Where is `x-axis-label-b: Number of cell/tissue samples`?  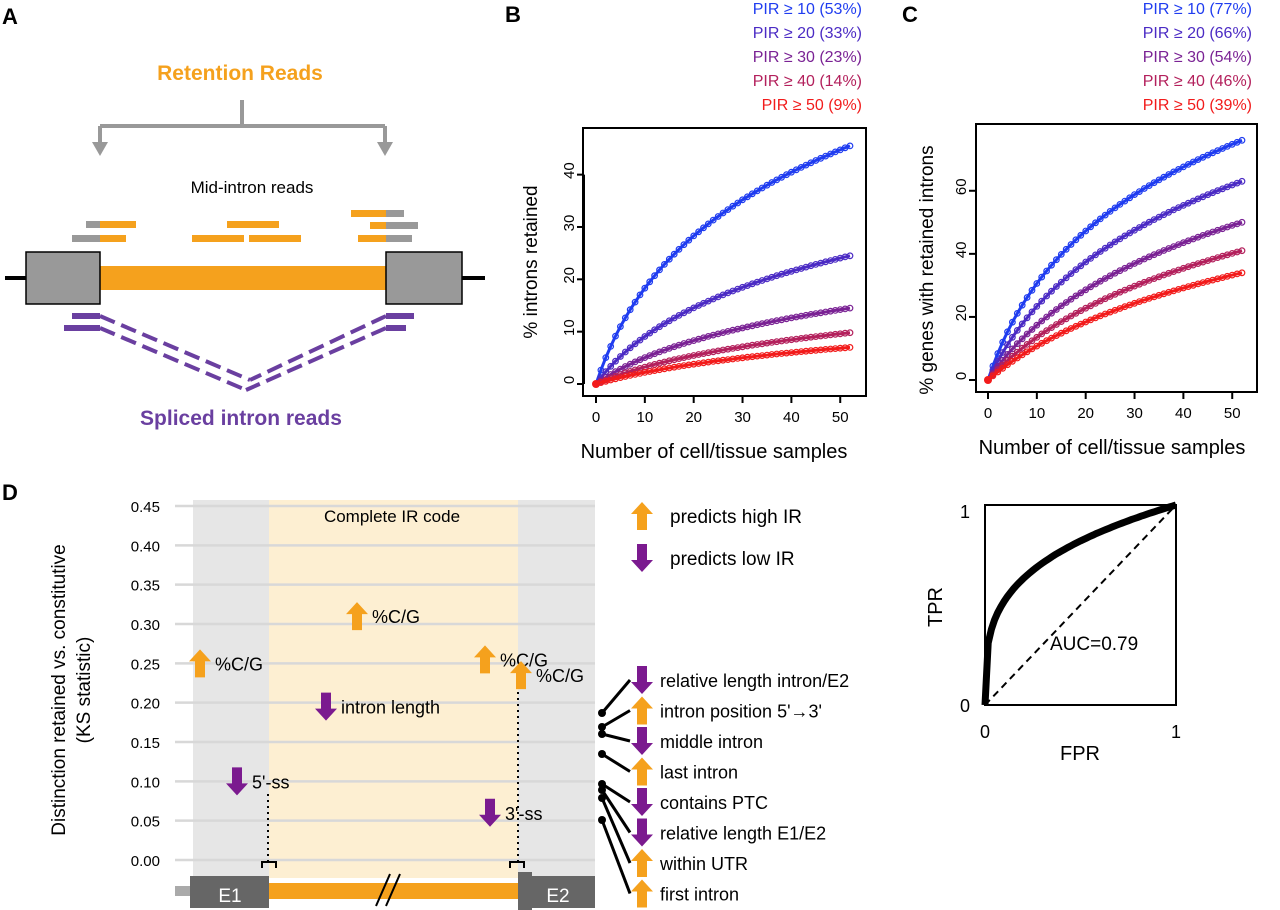
x-axis-label-b: Number of cell/tissue samples is located at coordinates (714, 452).